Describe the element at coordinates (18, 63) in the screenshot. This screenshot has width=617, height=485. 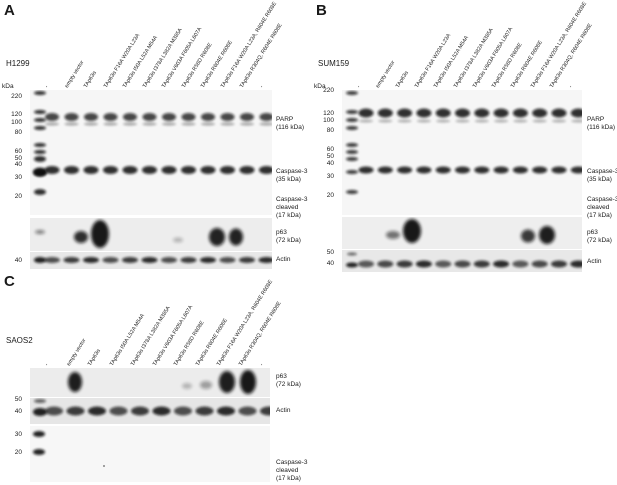
I see `panel-a-cell-line: H1299` at that location.